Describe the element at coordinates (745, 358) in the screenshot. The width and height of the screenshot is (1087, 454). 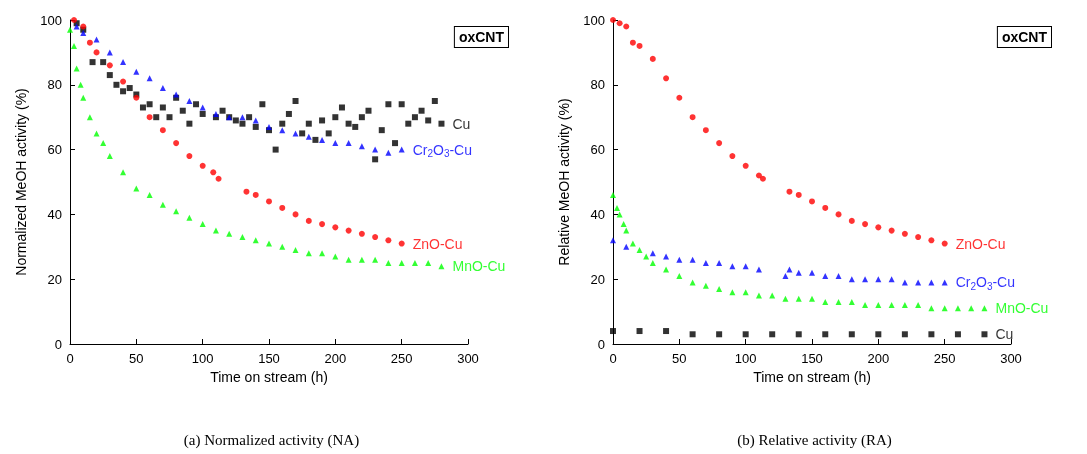
I see `x-tick-label: 100` at that location.